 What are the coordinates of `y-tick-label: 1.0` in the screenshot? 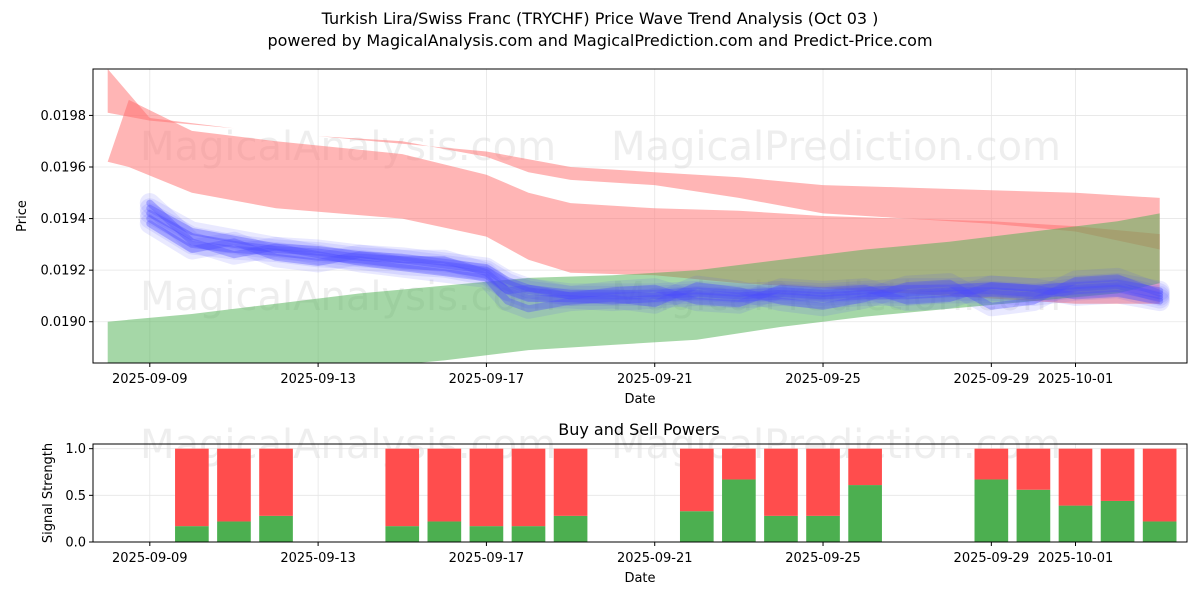 It's located at (75, 449).